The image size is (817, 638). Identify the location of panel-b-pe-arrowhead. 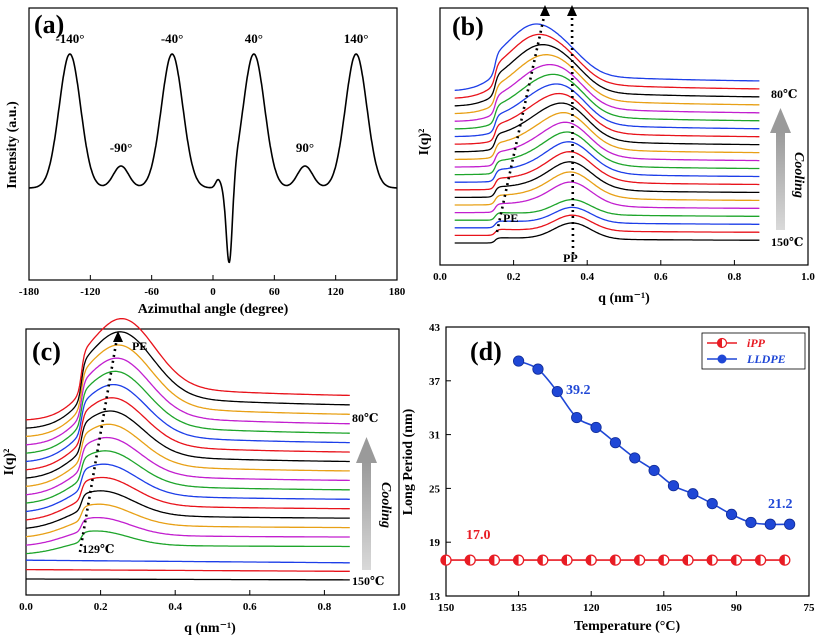
(545, 10).